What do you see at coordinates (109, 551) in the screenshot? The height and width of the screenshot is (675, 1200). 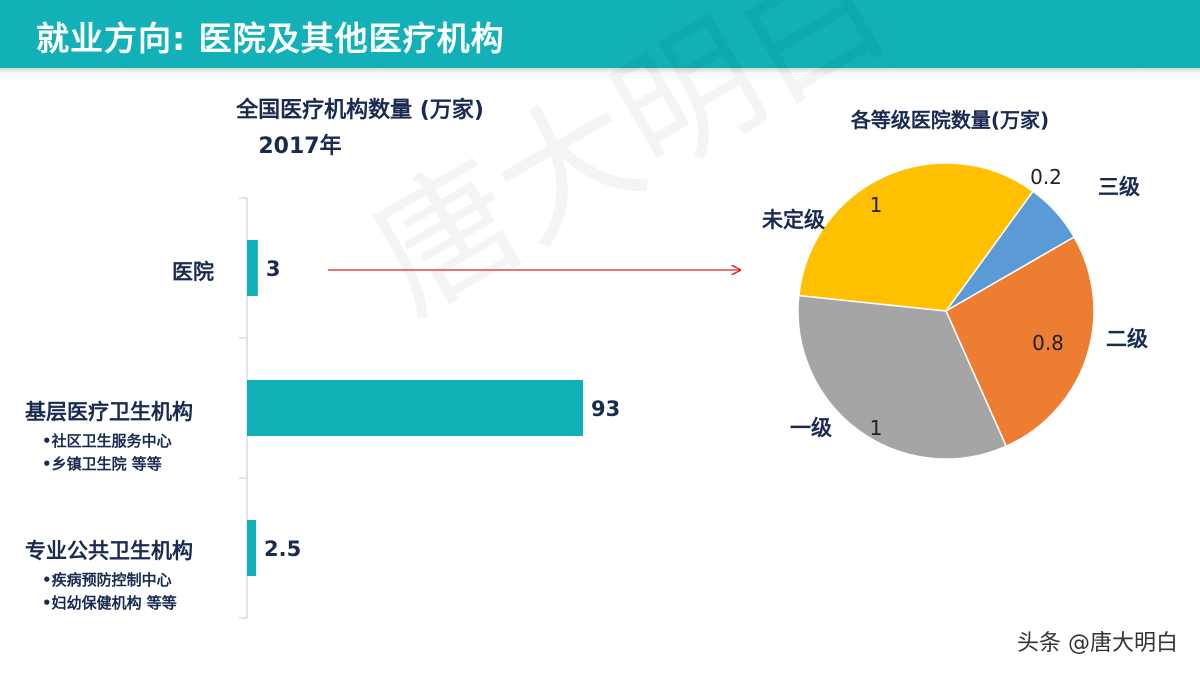 I see `category-label-public-health: 专业公共卫生机构` at bounding box center [109, 551].